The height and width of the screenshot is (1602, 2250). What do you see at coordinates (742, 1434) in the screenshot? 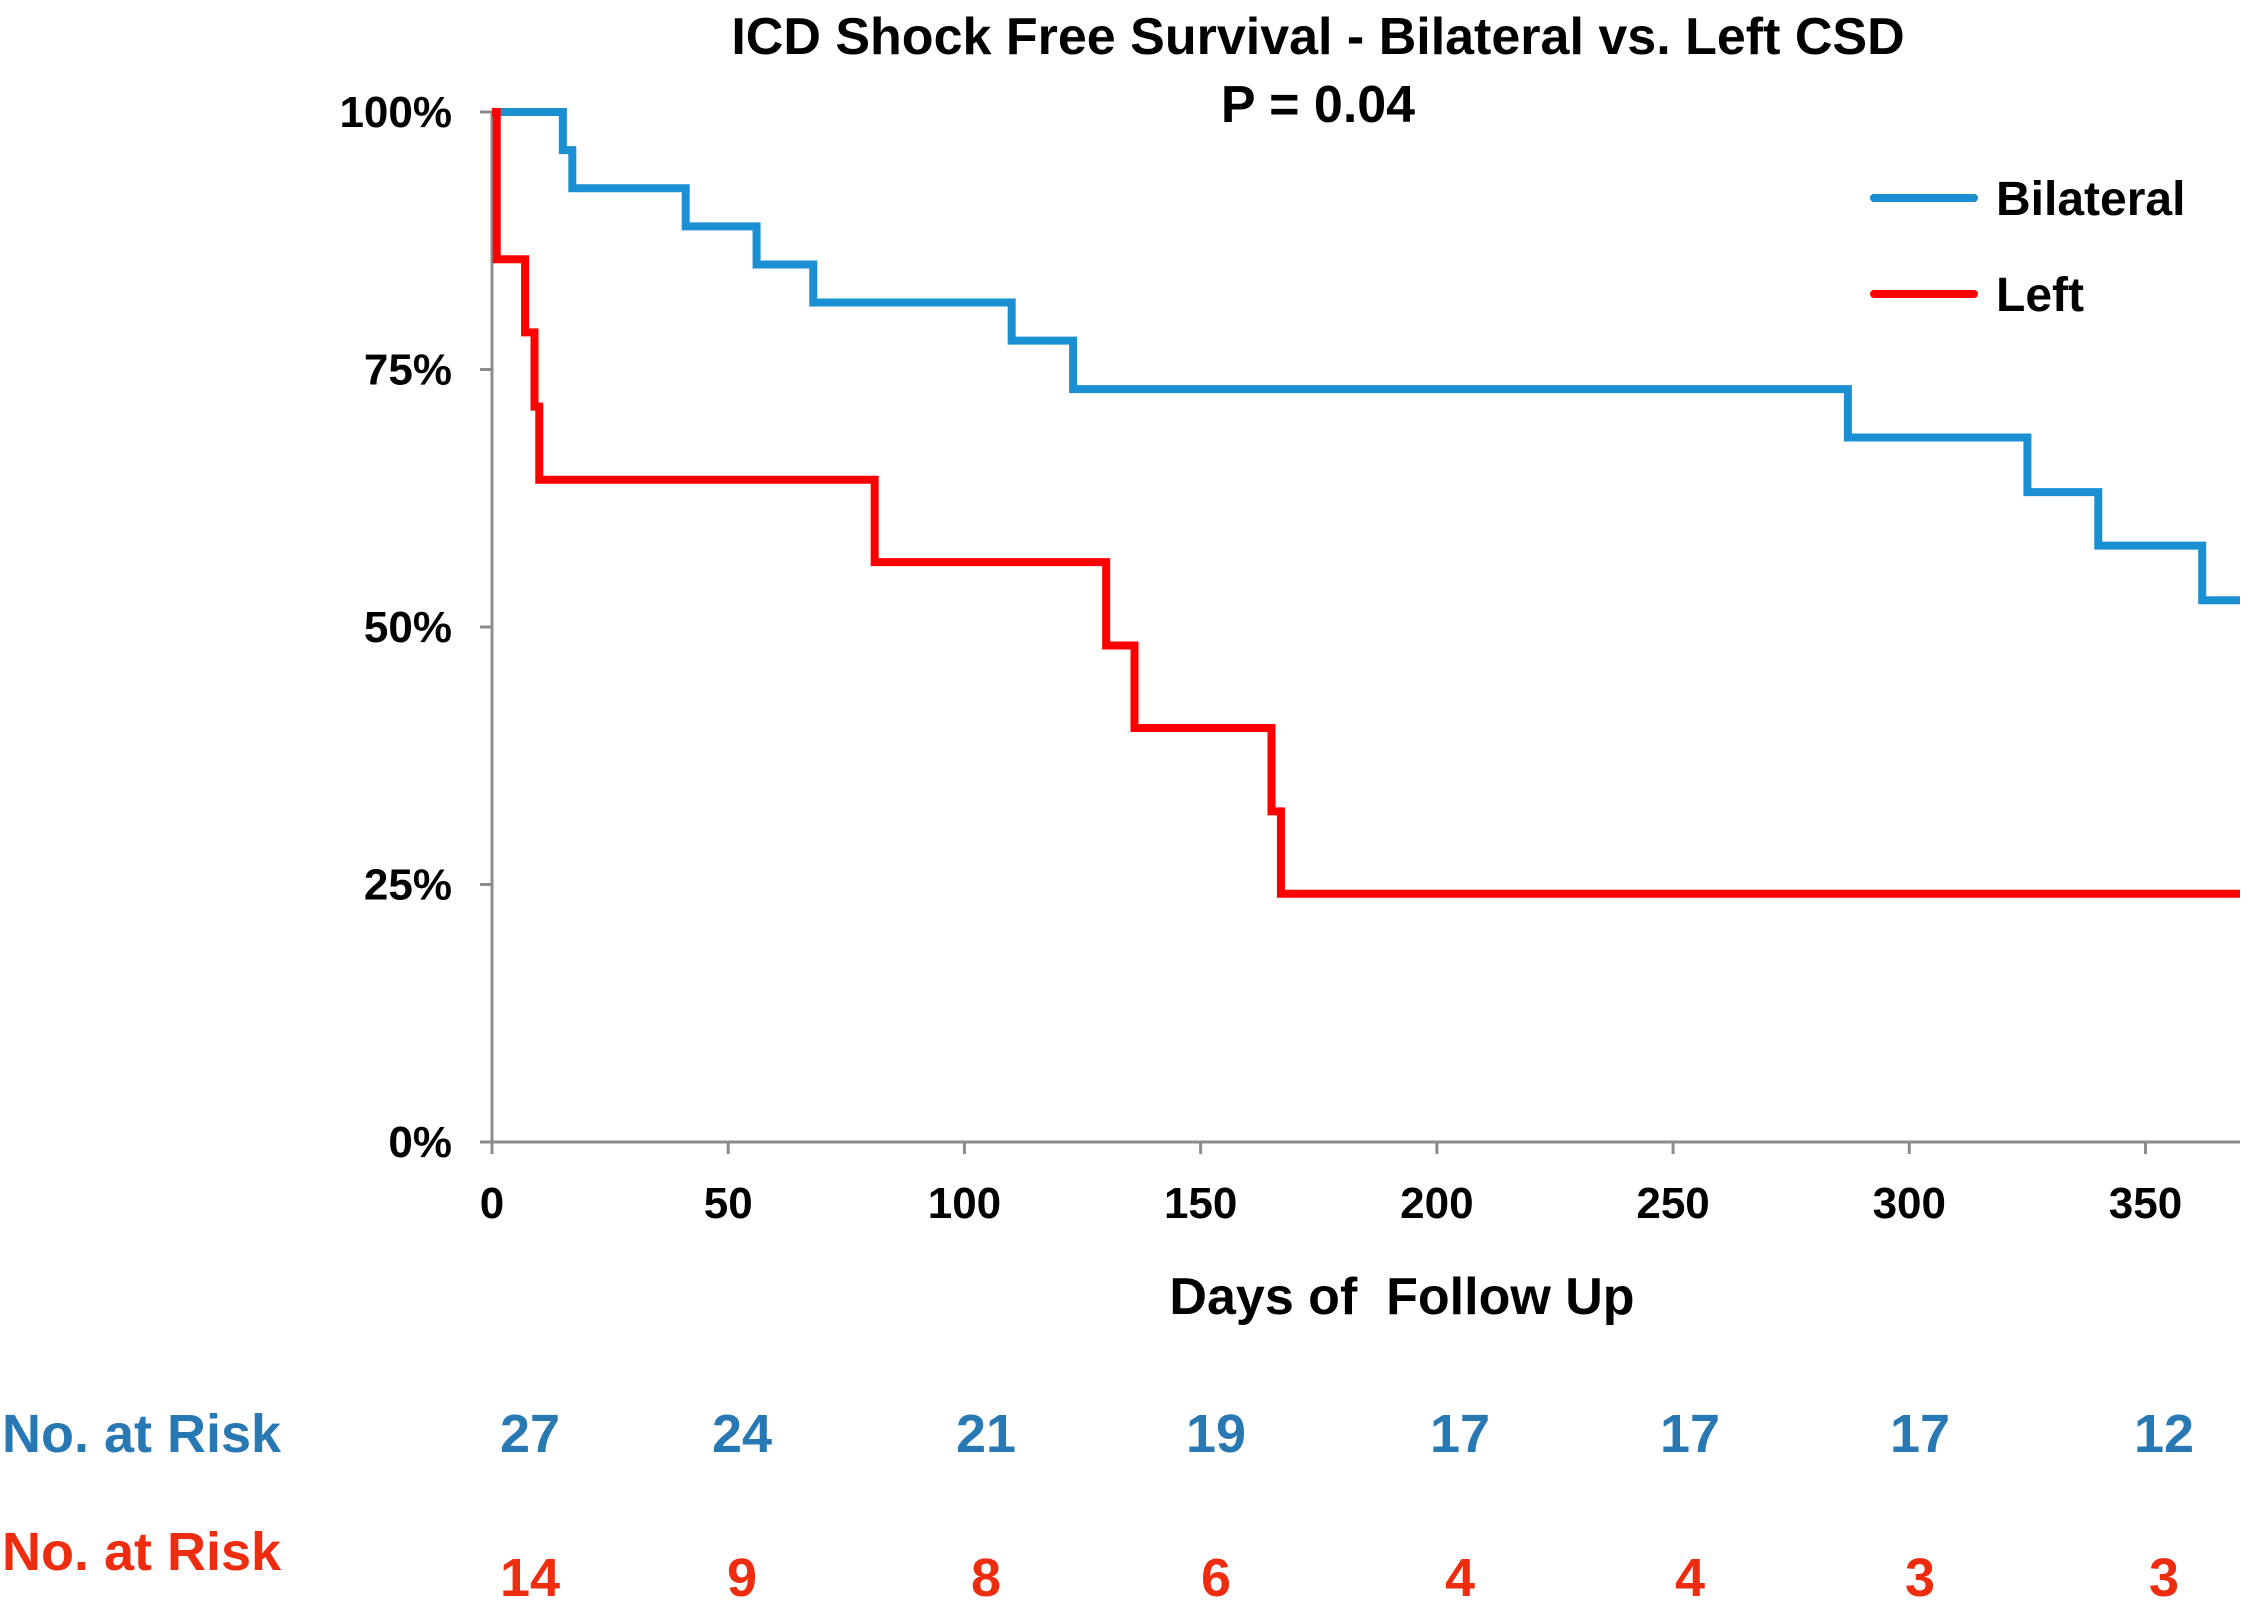
I see `at-risk-value-bilateral: 24` at bounding box center [742, 1434].